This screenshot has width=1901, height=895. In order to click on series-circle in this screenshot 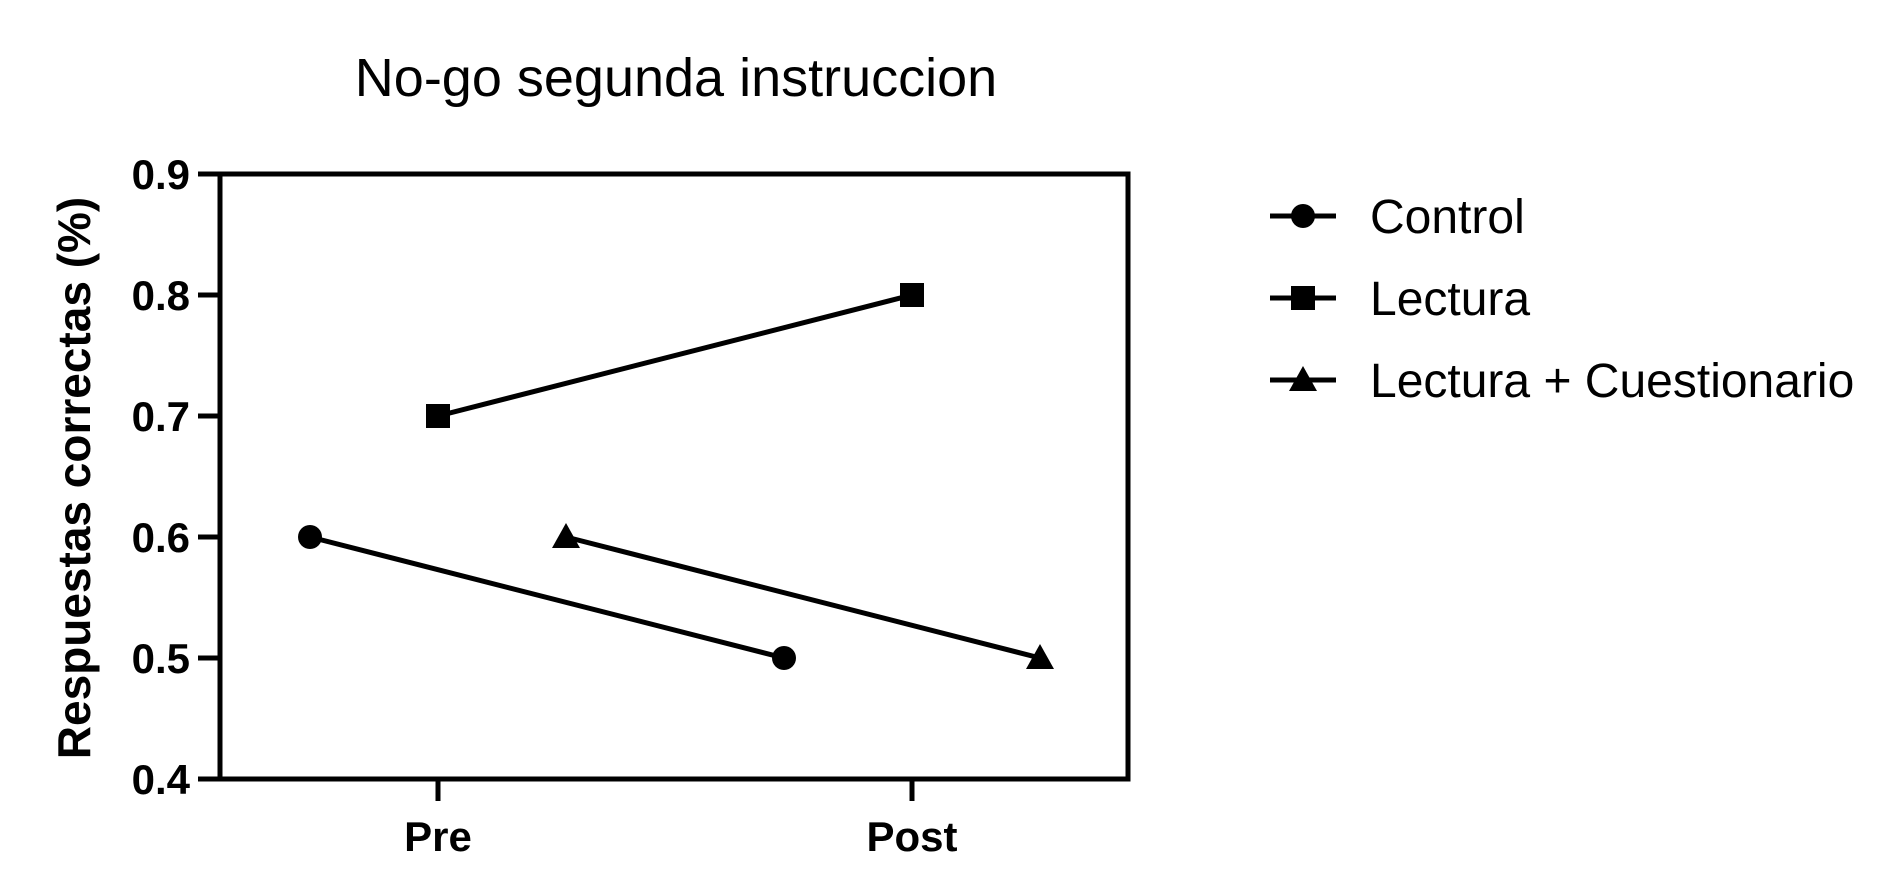, I will do `click(547, 597)`.